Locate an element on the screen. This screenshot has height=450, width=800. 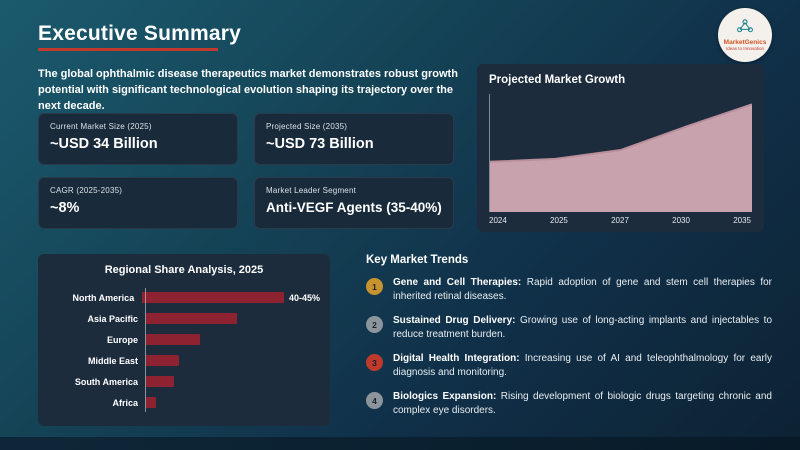
x-tick: 2024 is located at coordinates (498, 220).